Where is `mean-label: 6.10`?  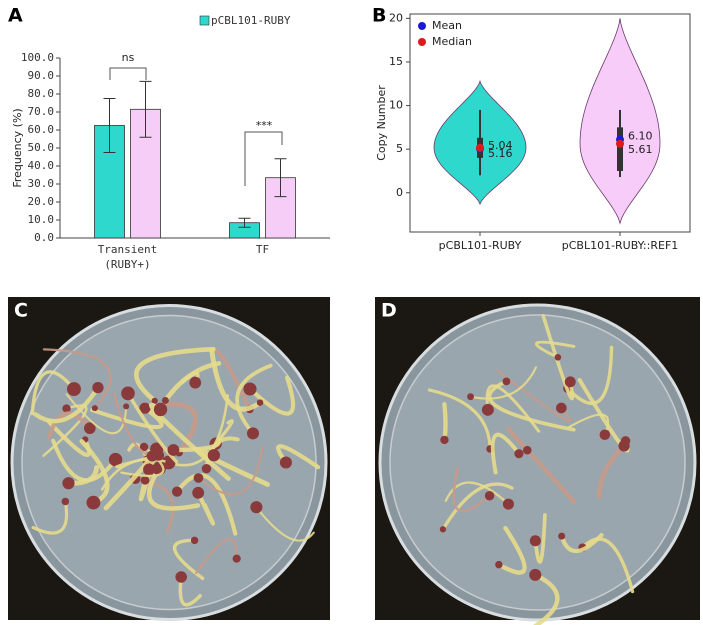
mean-label: 6.10 is located at coordinates (640, 136).